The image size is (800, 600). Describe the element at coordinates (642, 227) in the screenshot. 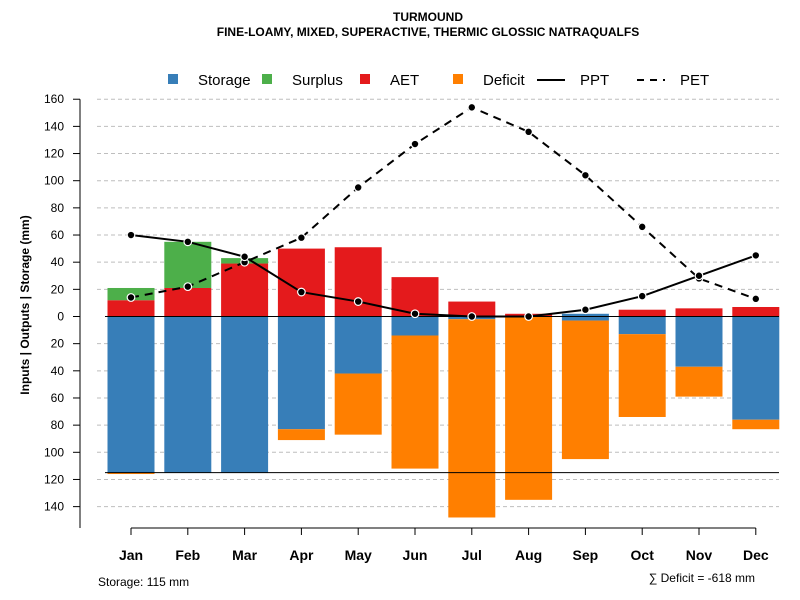

I see `pet-point-oct` at that location.